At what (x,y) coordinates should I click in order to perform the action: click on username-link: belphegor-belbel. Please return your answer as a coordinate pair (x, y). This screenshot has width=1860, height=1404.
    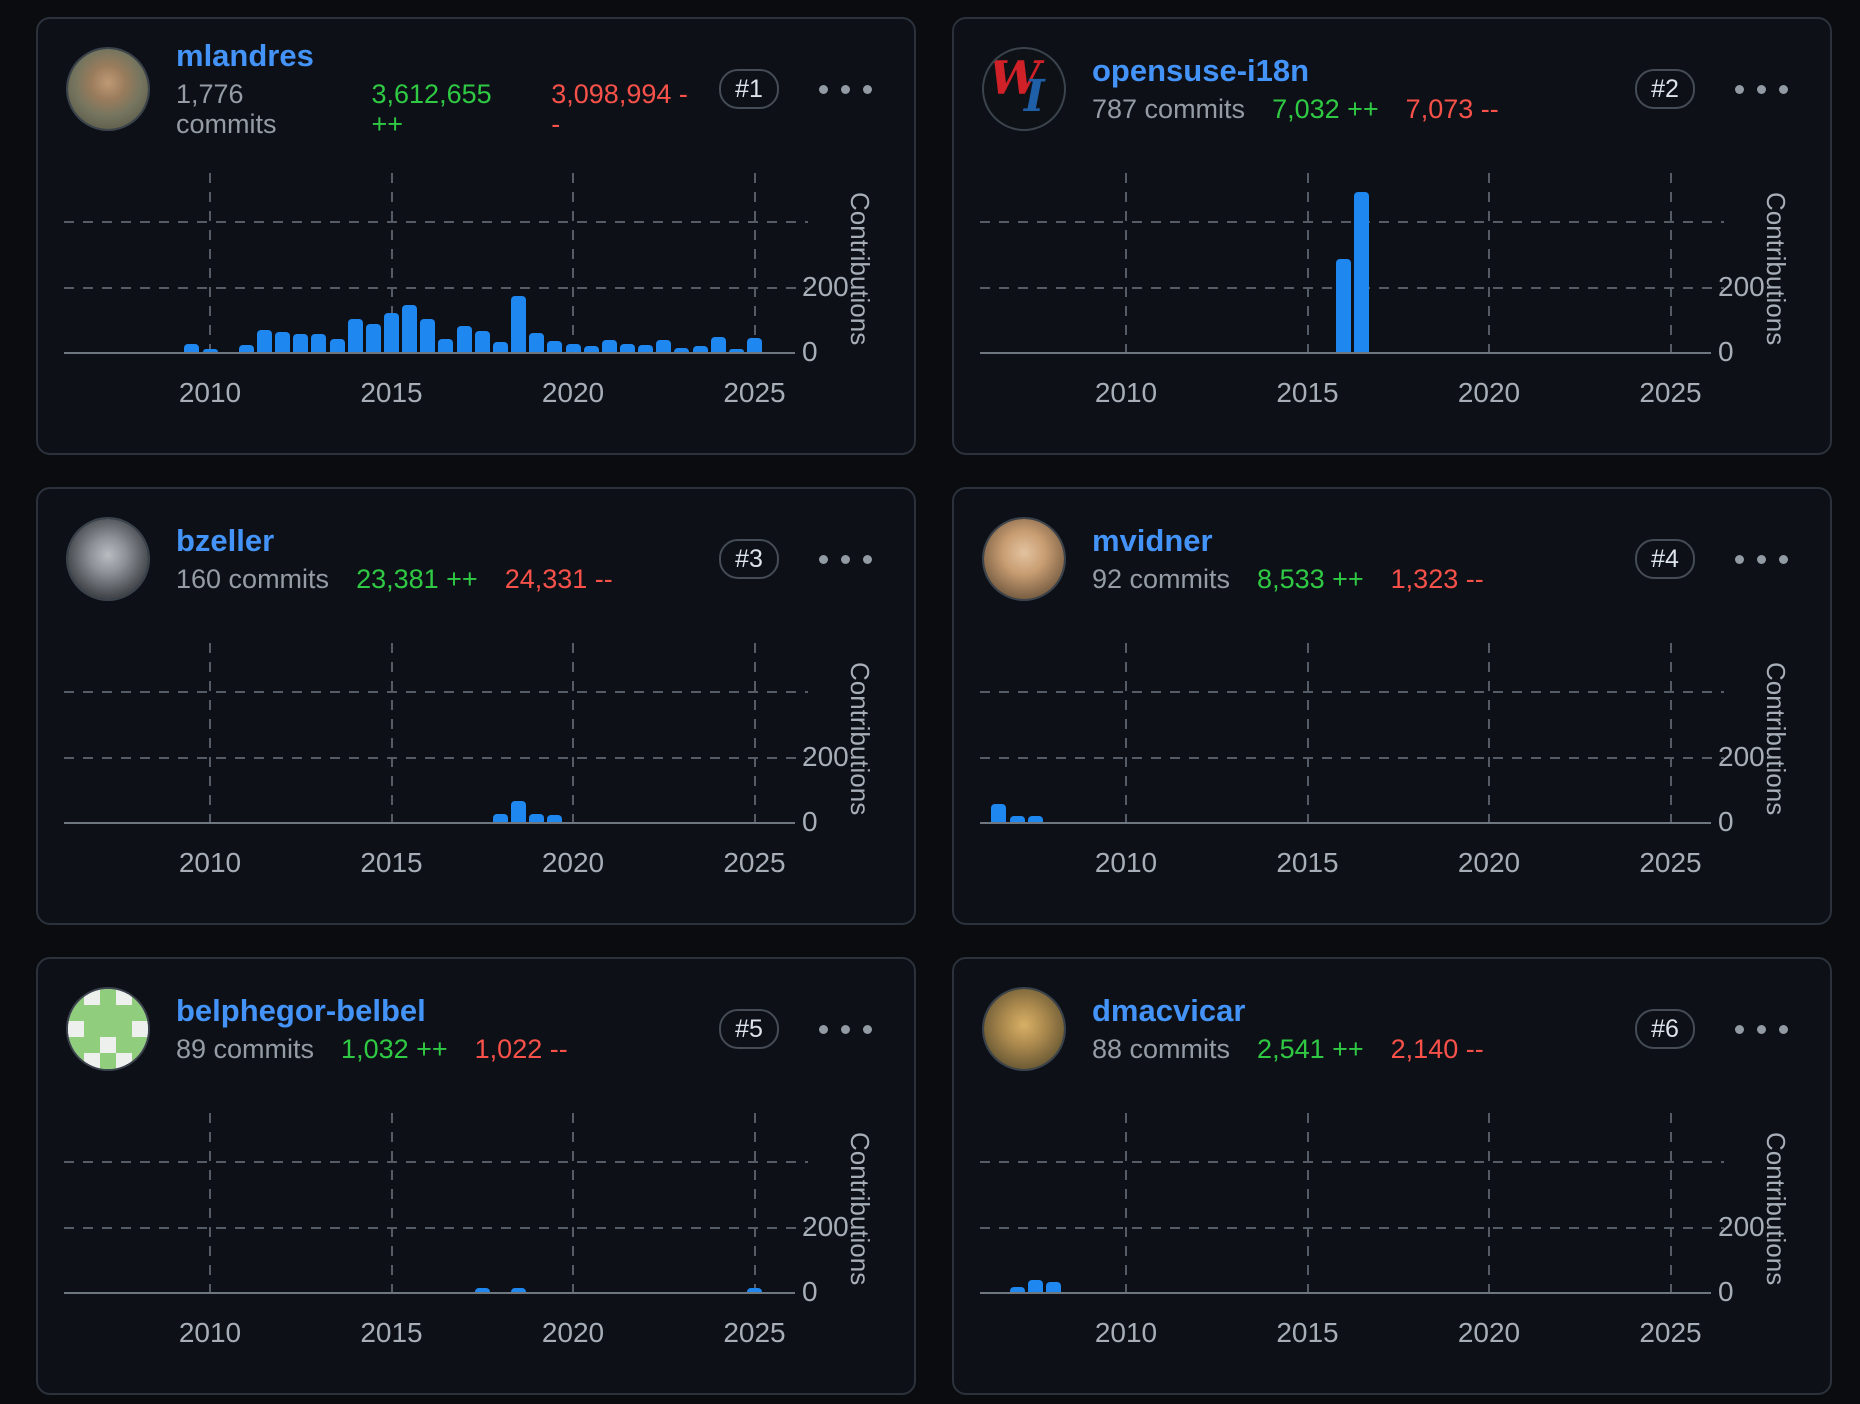
    Looking at the image, I should click on (301, 1010).